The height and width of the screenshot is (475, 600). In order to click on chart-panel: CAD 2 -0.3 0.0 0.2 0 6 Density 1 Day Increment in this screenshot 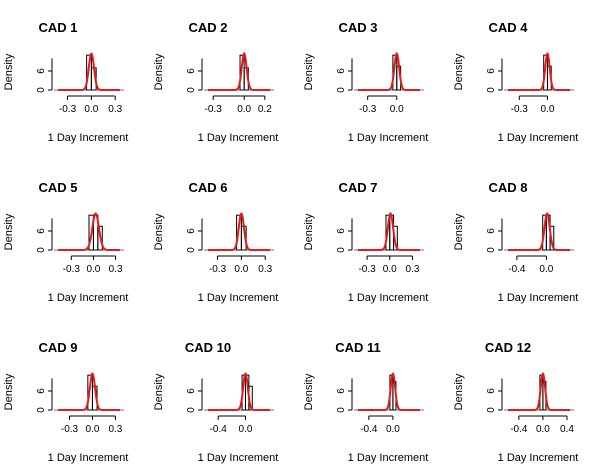, I will do `click(215, 82)`.